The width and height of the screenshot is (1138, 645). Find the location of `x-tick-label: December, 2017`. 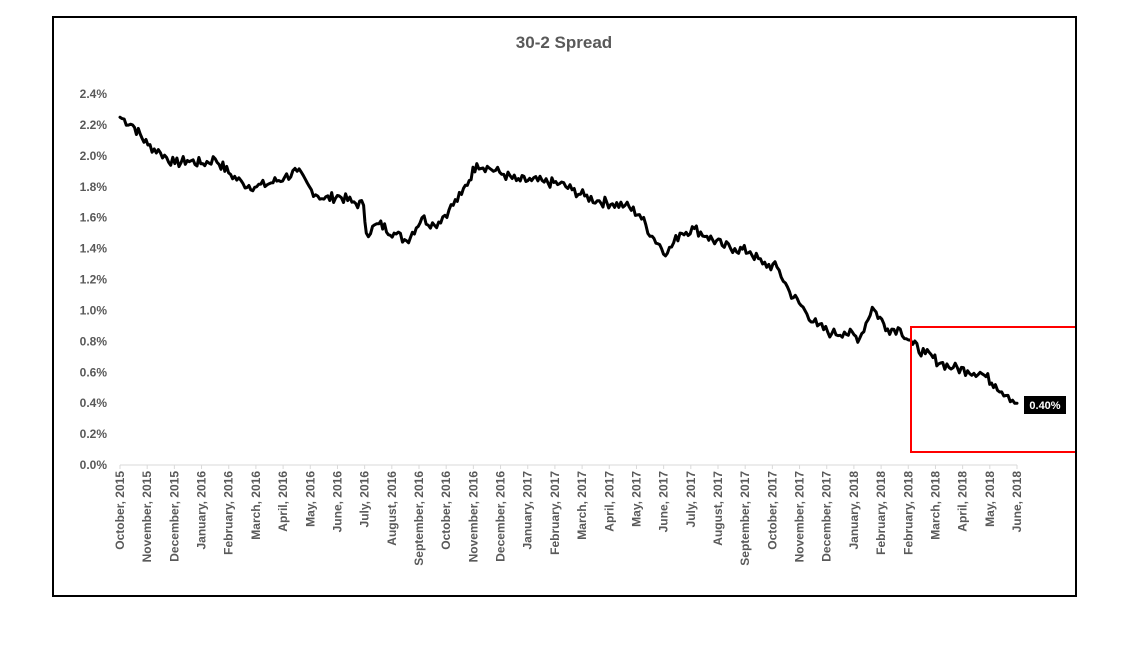

x-tick-label: December, 2017 is located at coordinates (827, 516).